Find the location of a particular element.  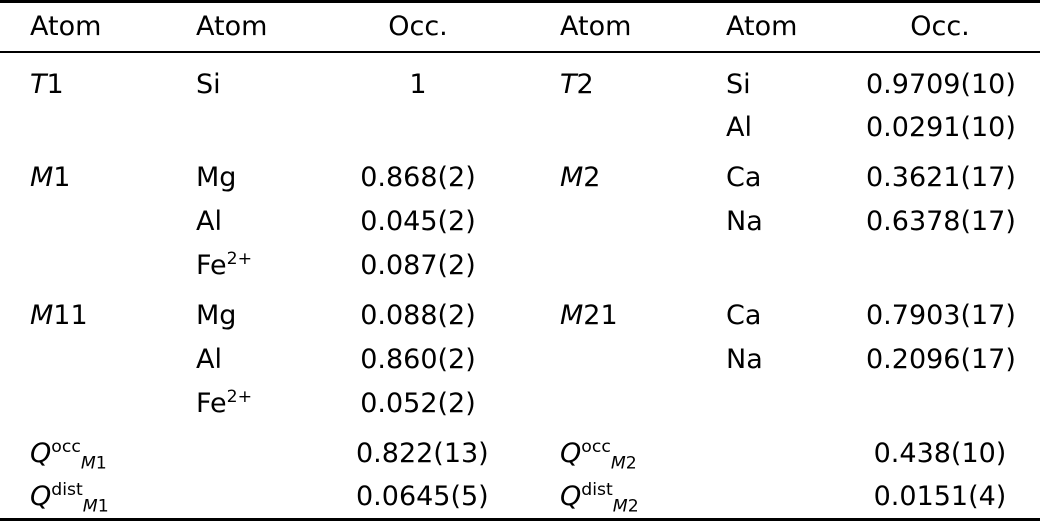

table-row: QoccM1 0.822(13) QoccM2 0.438(10) is located at coordinates (520, 451).